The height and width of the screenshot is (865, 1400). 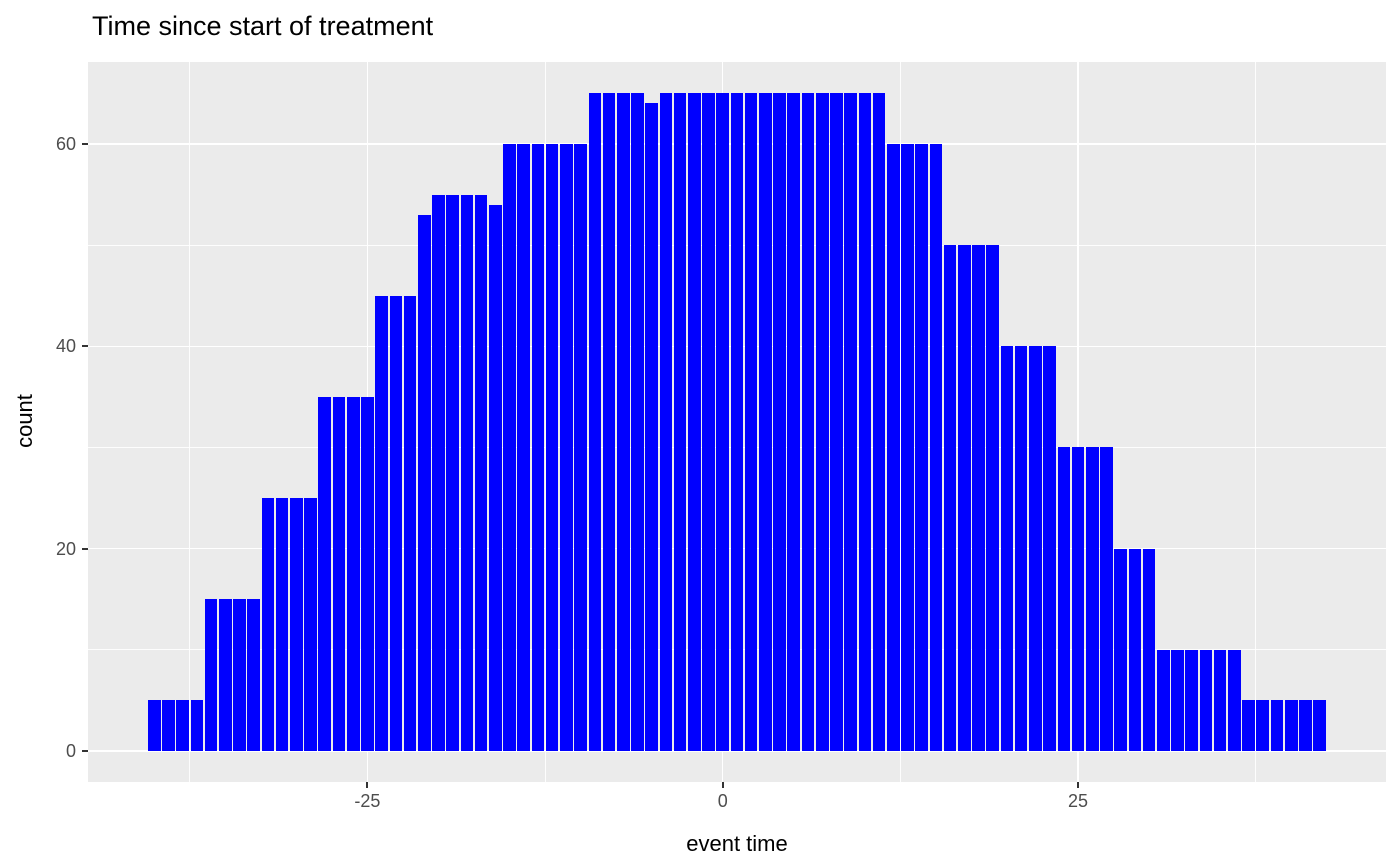 What do you see at coordinates (737, 751) in the screenshot?
I see `y-gridline-major` at bounding box center [737, 751].